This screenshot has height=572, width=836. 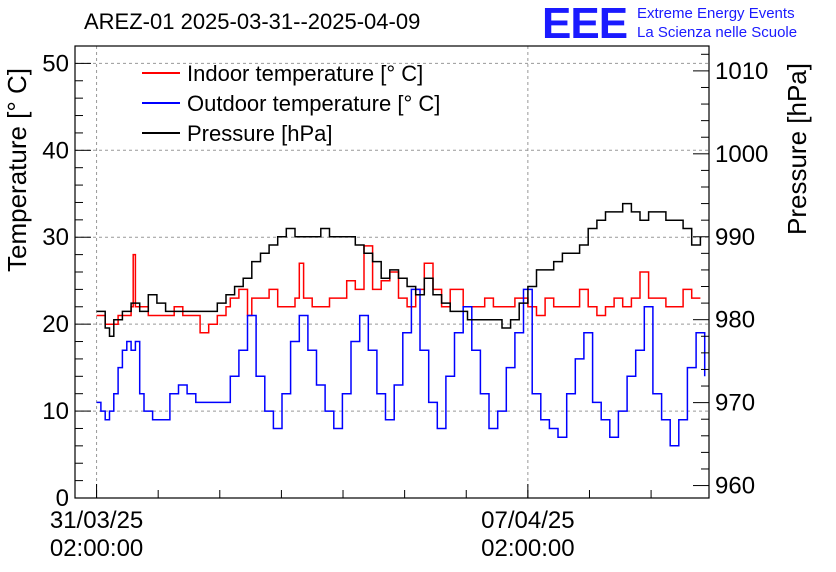 What do you see at coordinates (260, 133) in the screenshot?
I see `legend-label: Pressure [hPa]` at bounding box center [260, 133].